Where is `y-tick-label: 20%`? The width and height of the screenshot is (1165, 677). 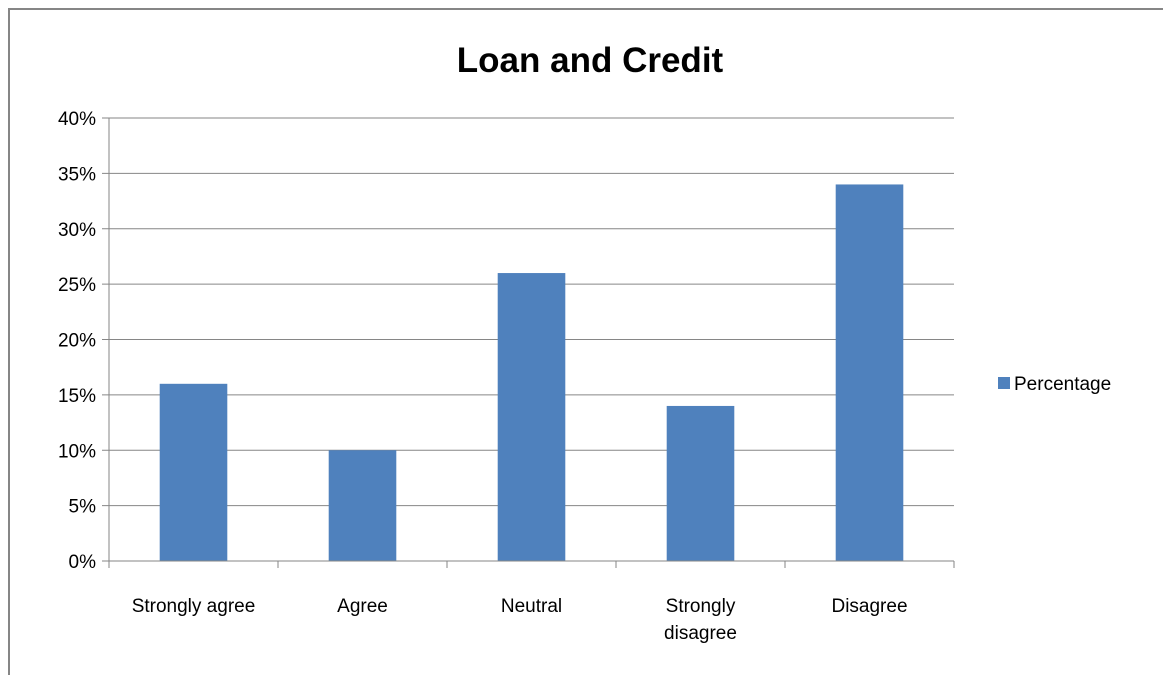
y-tick-label: 20% is located at coordinates (77, 341).